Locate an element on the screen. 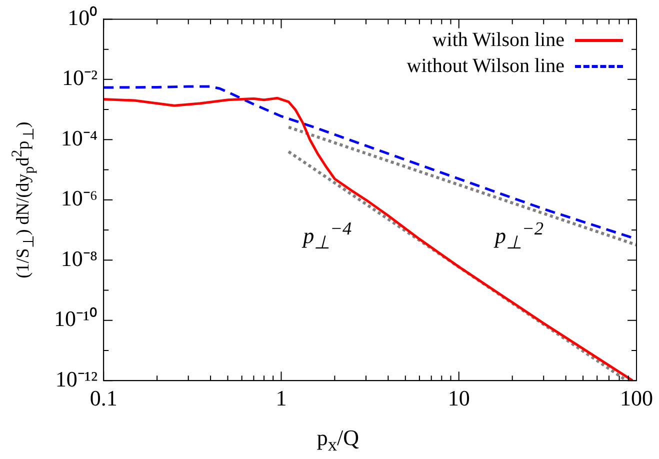 The image size is (659, 459). legend-label: without Wilson line is located at coordinates (485, 66).